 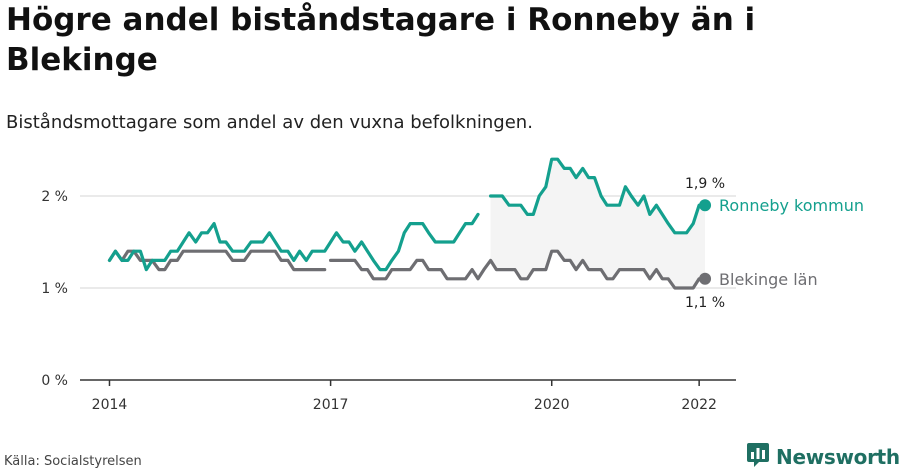 What do you see at coordinates (73, 461) in the screenshot?
I see `source-note: Källa: Socialstyrelsen` at bounding box center [73, 461].